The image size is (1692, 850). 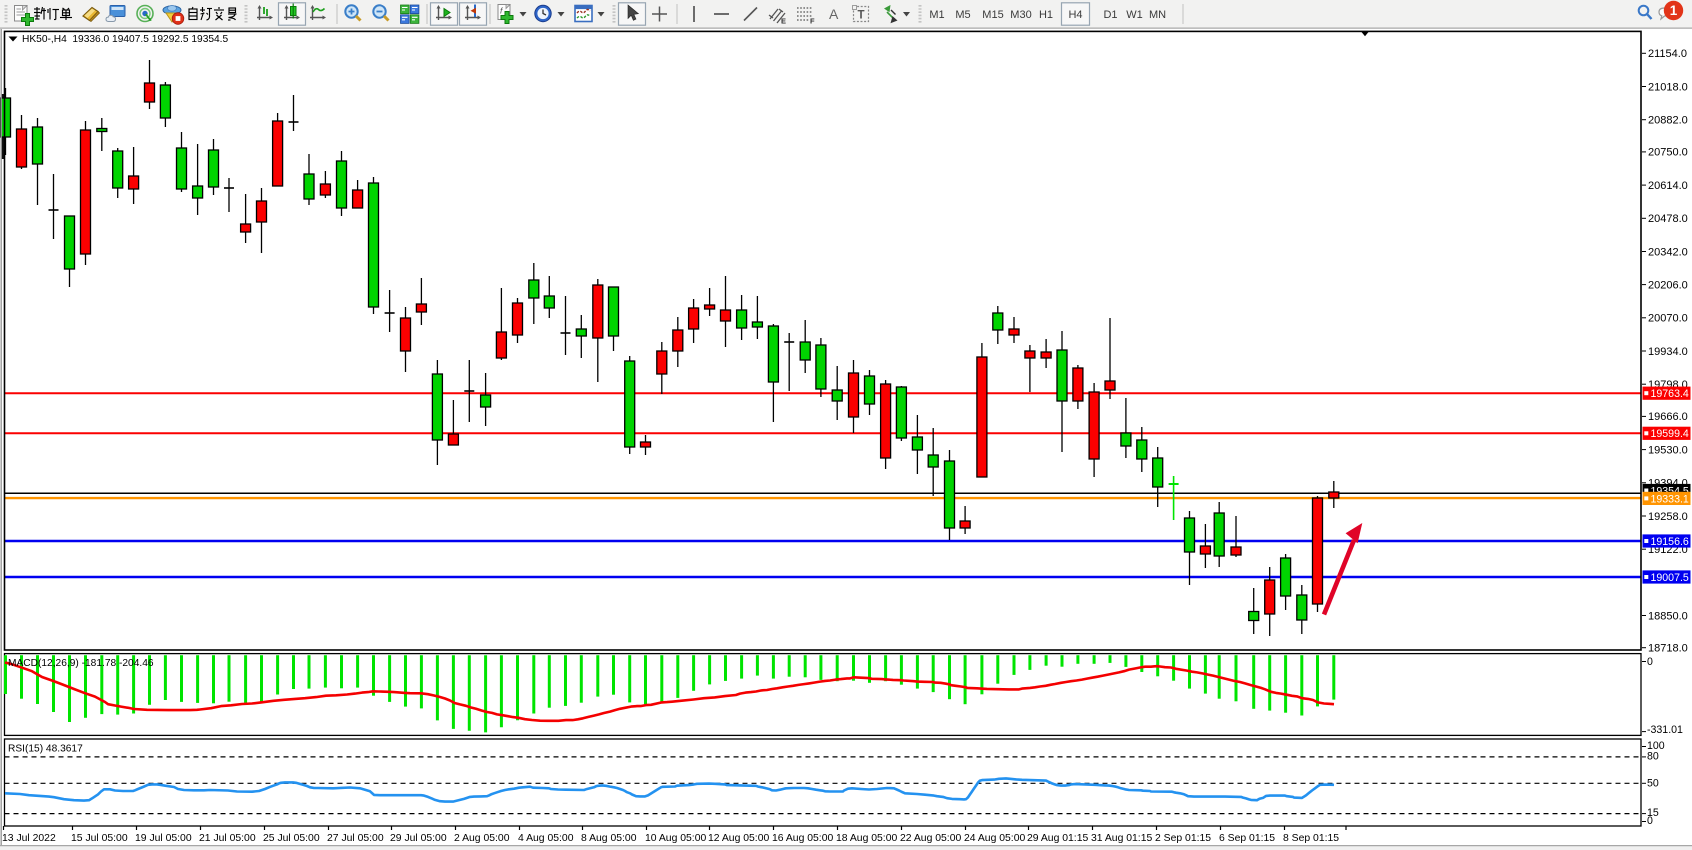 What do you see at coordinates (482, 838) in the screenshot?
I see `svg-text: 2 Aug 05:00` at bounding box center [482, 838].